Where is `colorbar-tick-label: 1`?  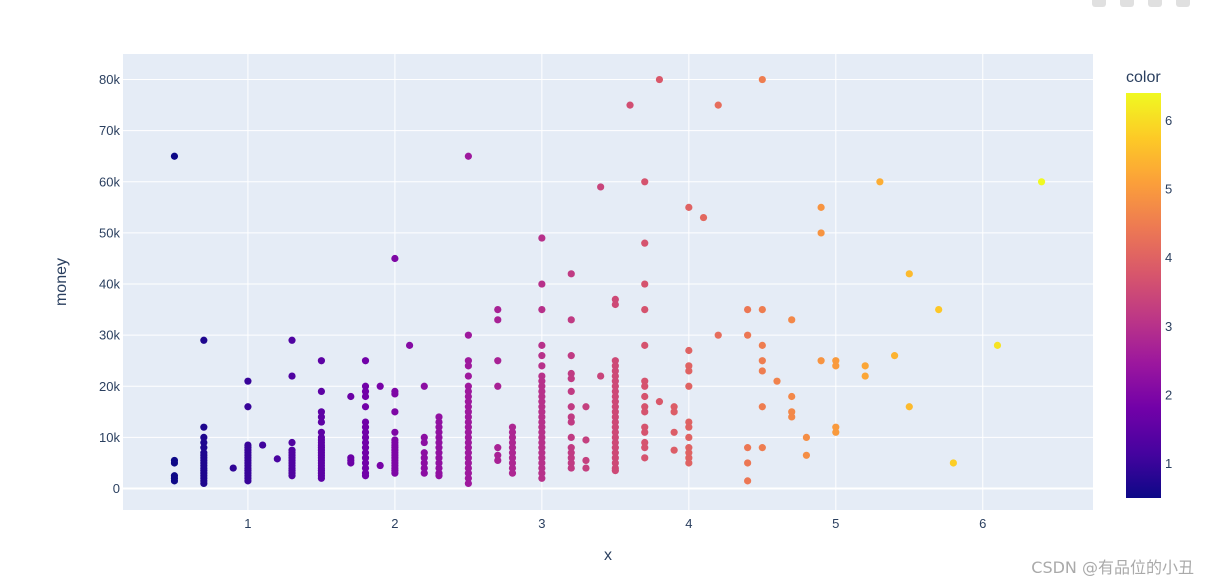 colorbar-tick-label: 1 is located at coordinates (1168, 463).